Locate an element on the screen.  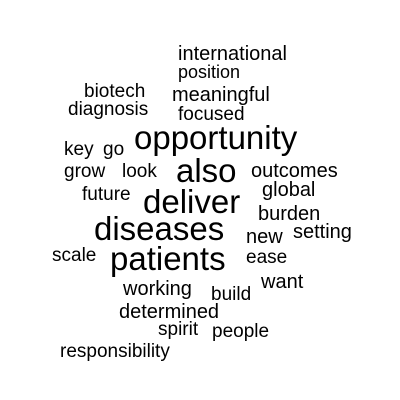
word-international: international is located at coordinates (232, 54).